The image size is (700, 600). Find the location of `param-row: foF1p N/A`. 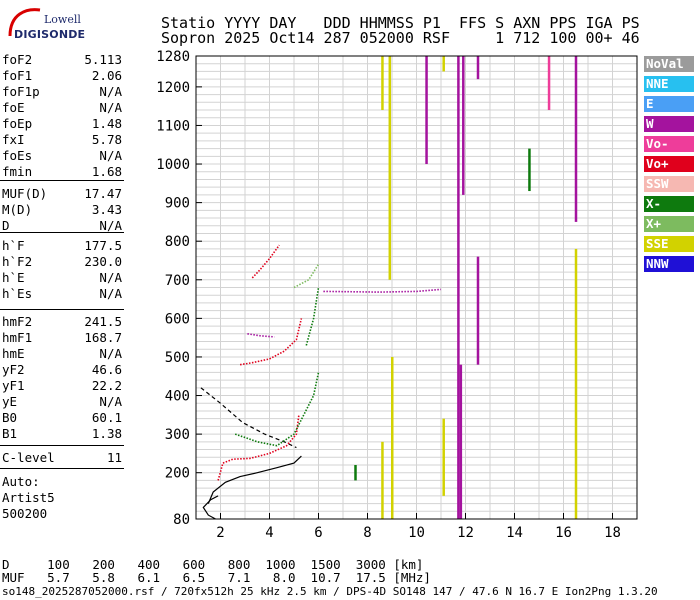

param-row: foF1p N/A is located at coordinates (62, 92).